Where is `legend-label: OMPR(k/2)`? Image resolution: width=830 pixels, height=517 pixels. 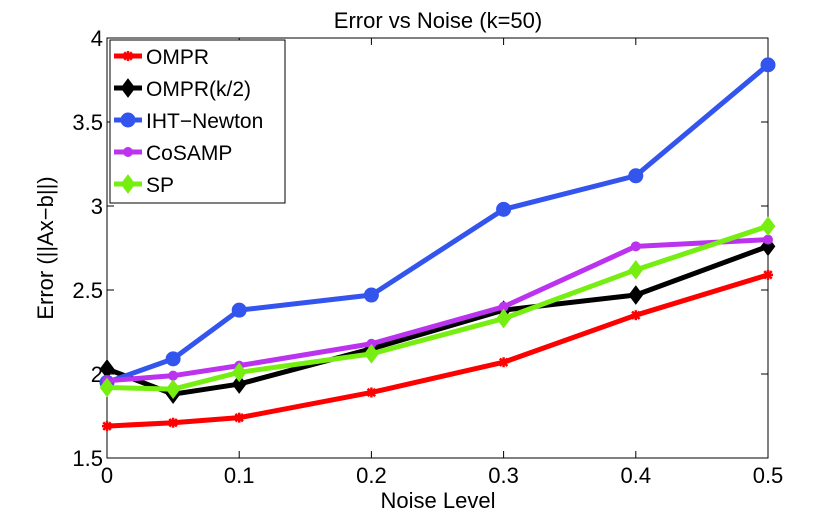
legend-label: OMPR(k/2) is located at coordinates (198, 89).